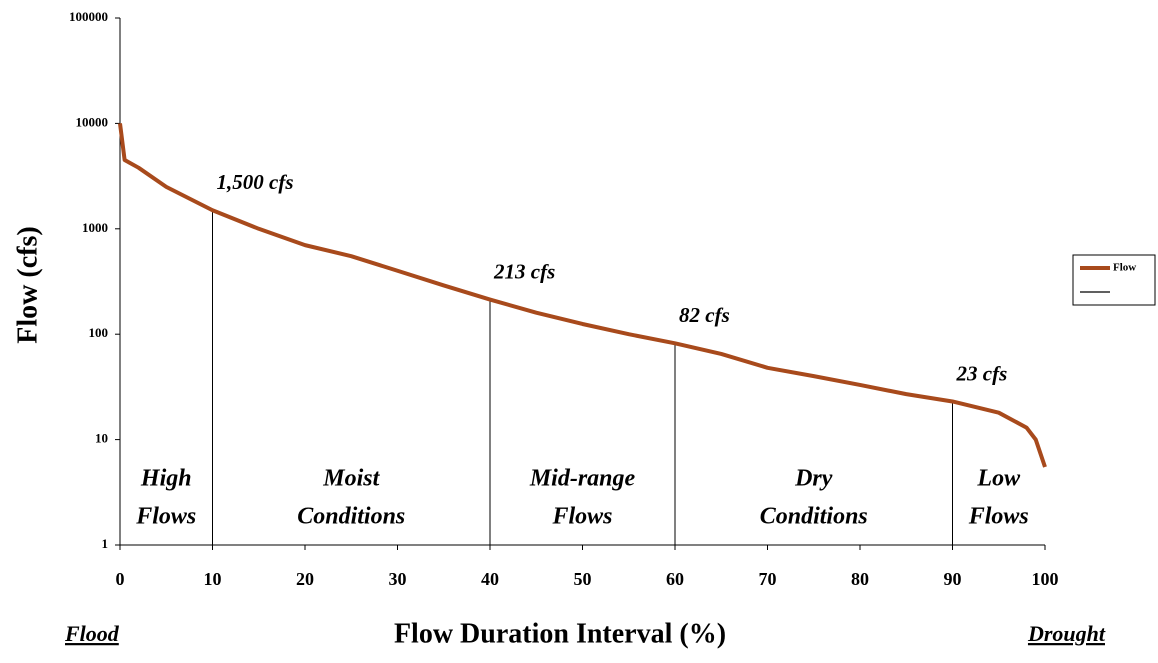 The image size is (1158, 663). Describe the element at coordinates (524, 271) in the screenshot. I see `annotation-label: 213 cfs` at that location.